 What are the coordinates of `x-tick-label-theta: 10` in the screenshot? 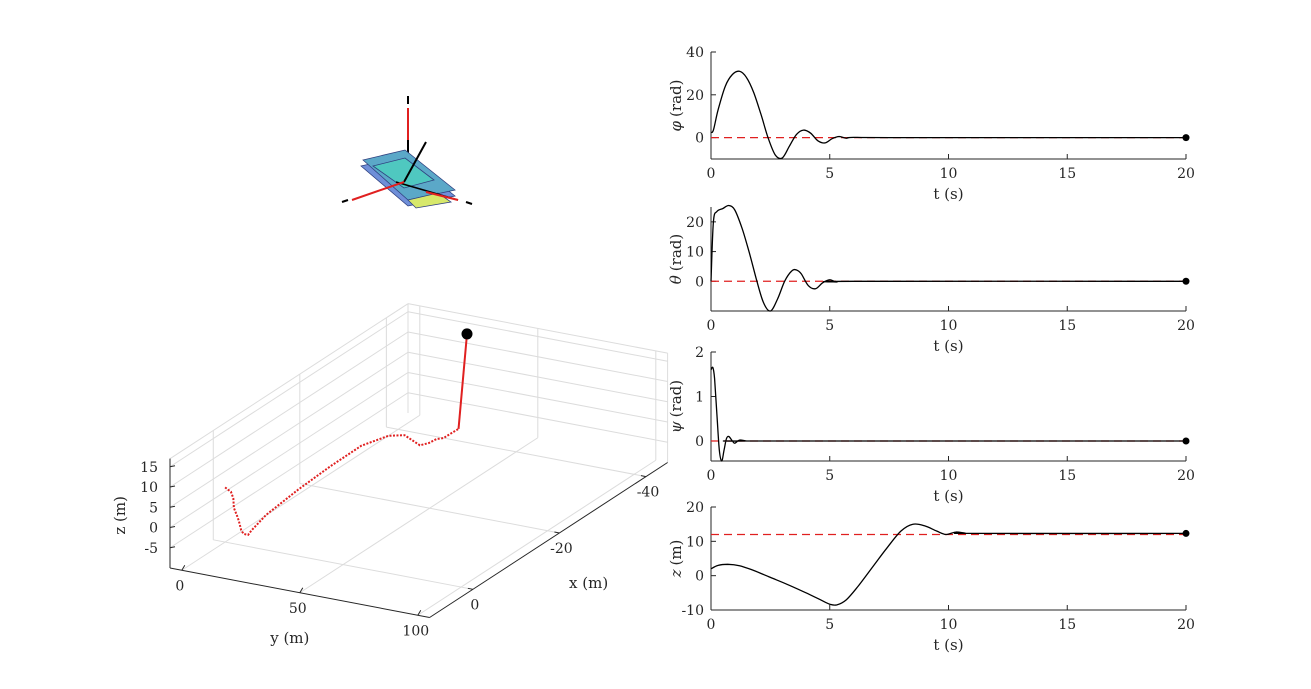 It's located at (949, 326).